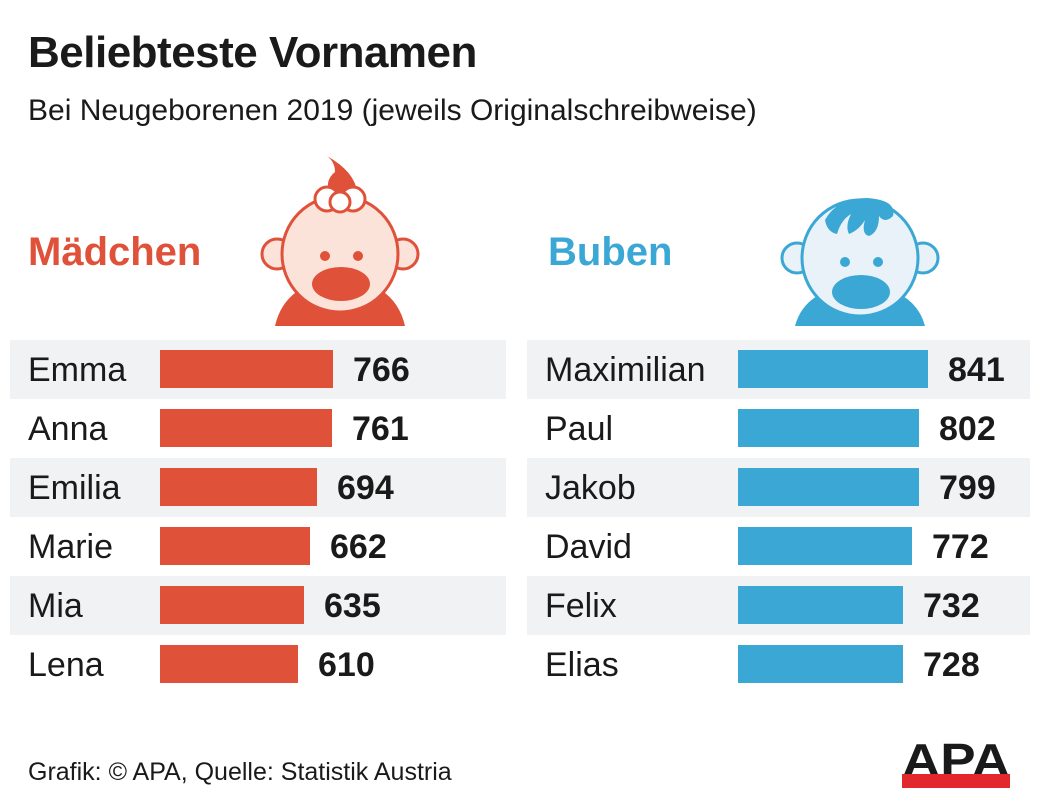 This screenshot has height=804, width=1040. Describe the element at coordinates (74, 488) in the screenshot. I see `category-label: Emilia` at that location.